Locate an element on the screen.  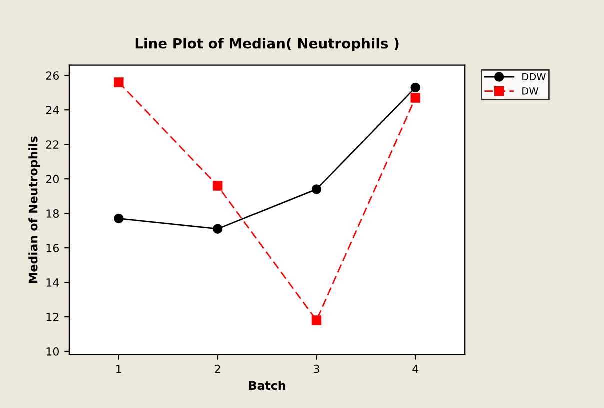
y-axis-title: Median of Neutrophils is located at coordinates (34, 209).